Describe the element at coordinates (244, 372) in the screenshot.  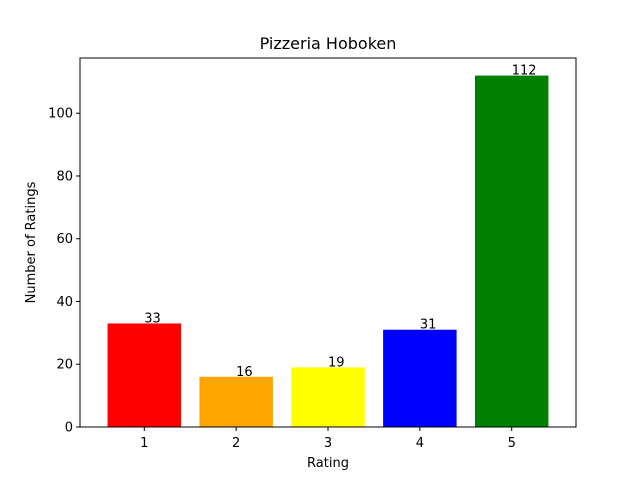
I see `bar-value-label: 16` at that location.